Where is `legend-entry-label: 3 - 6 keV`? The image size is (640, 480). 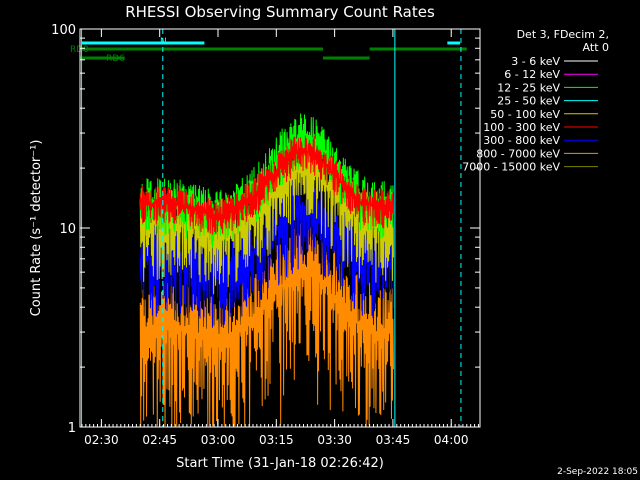
legend-entry-label: 3 - 6 keV is located at coordinates (535, 61).